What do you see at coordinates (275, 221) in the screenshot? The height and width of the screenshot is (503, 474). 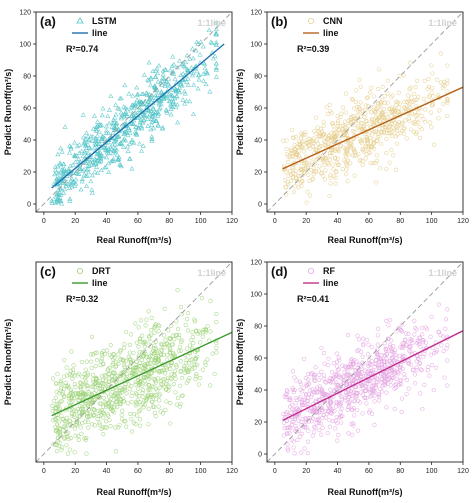 I see `x-tick-label: 0` at bounding box center [275, 221].